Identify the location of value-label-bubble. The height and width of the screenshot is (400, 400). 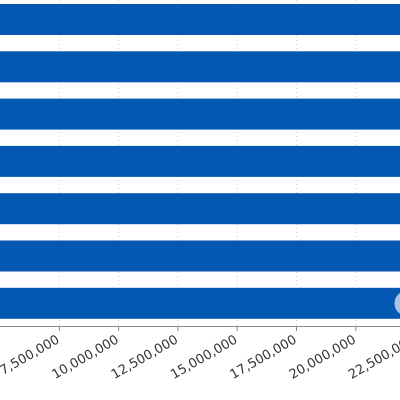
(397, 303).